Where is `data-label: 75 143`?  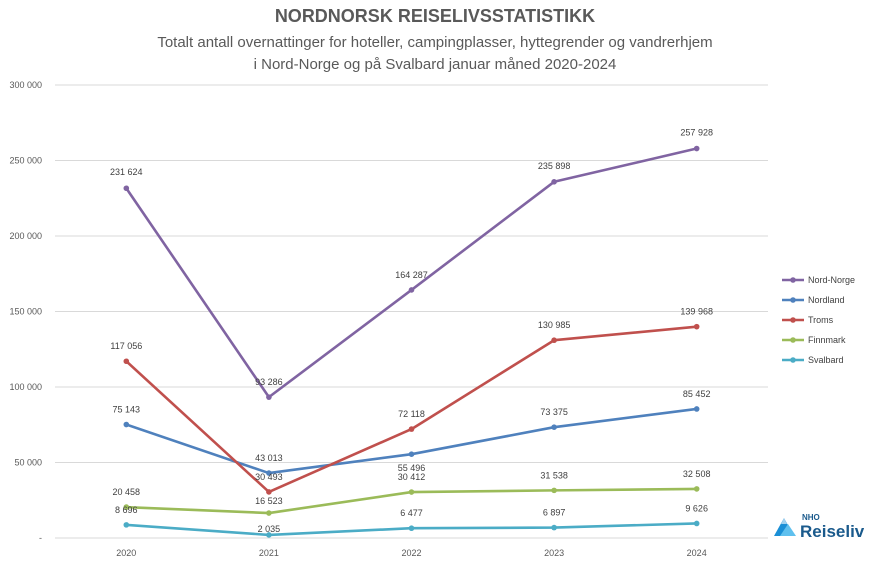
data-label: 75 143 is located at coordinates (127, 410).